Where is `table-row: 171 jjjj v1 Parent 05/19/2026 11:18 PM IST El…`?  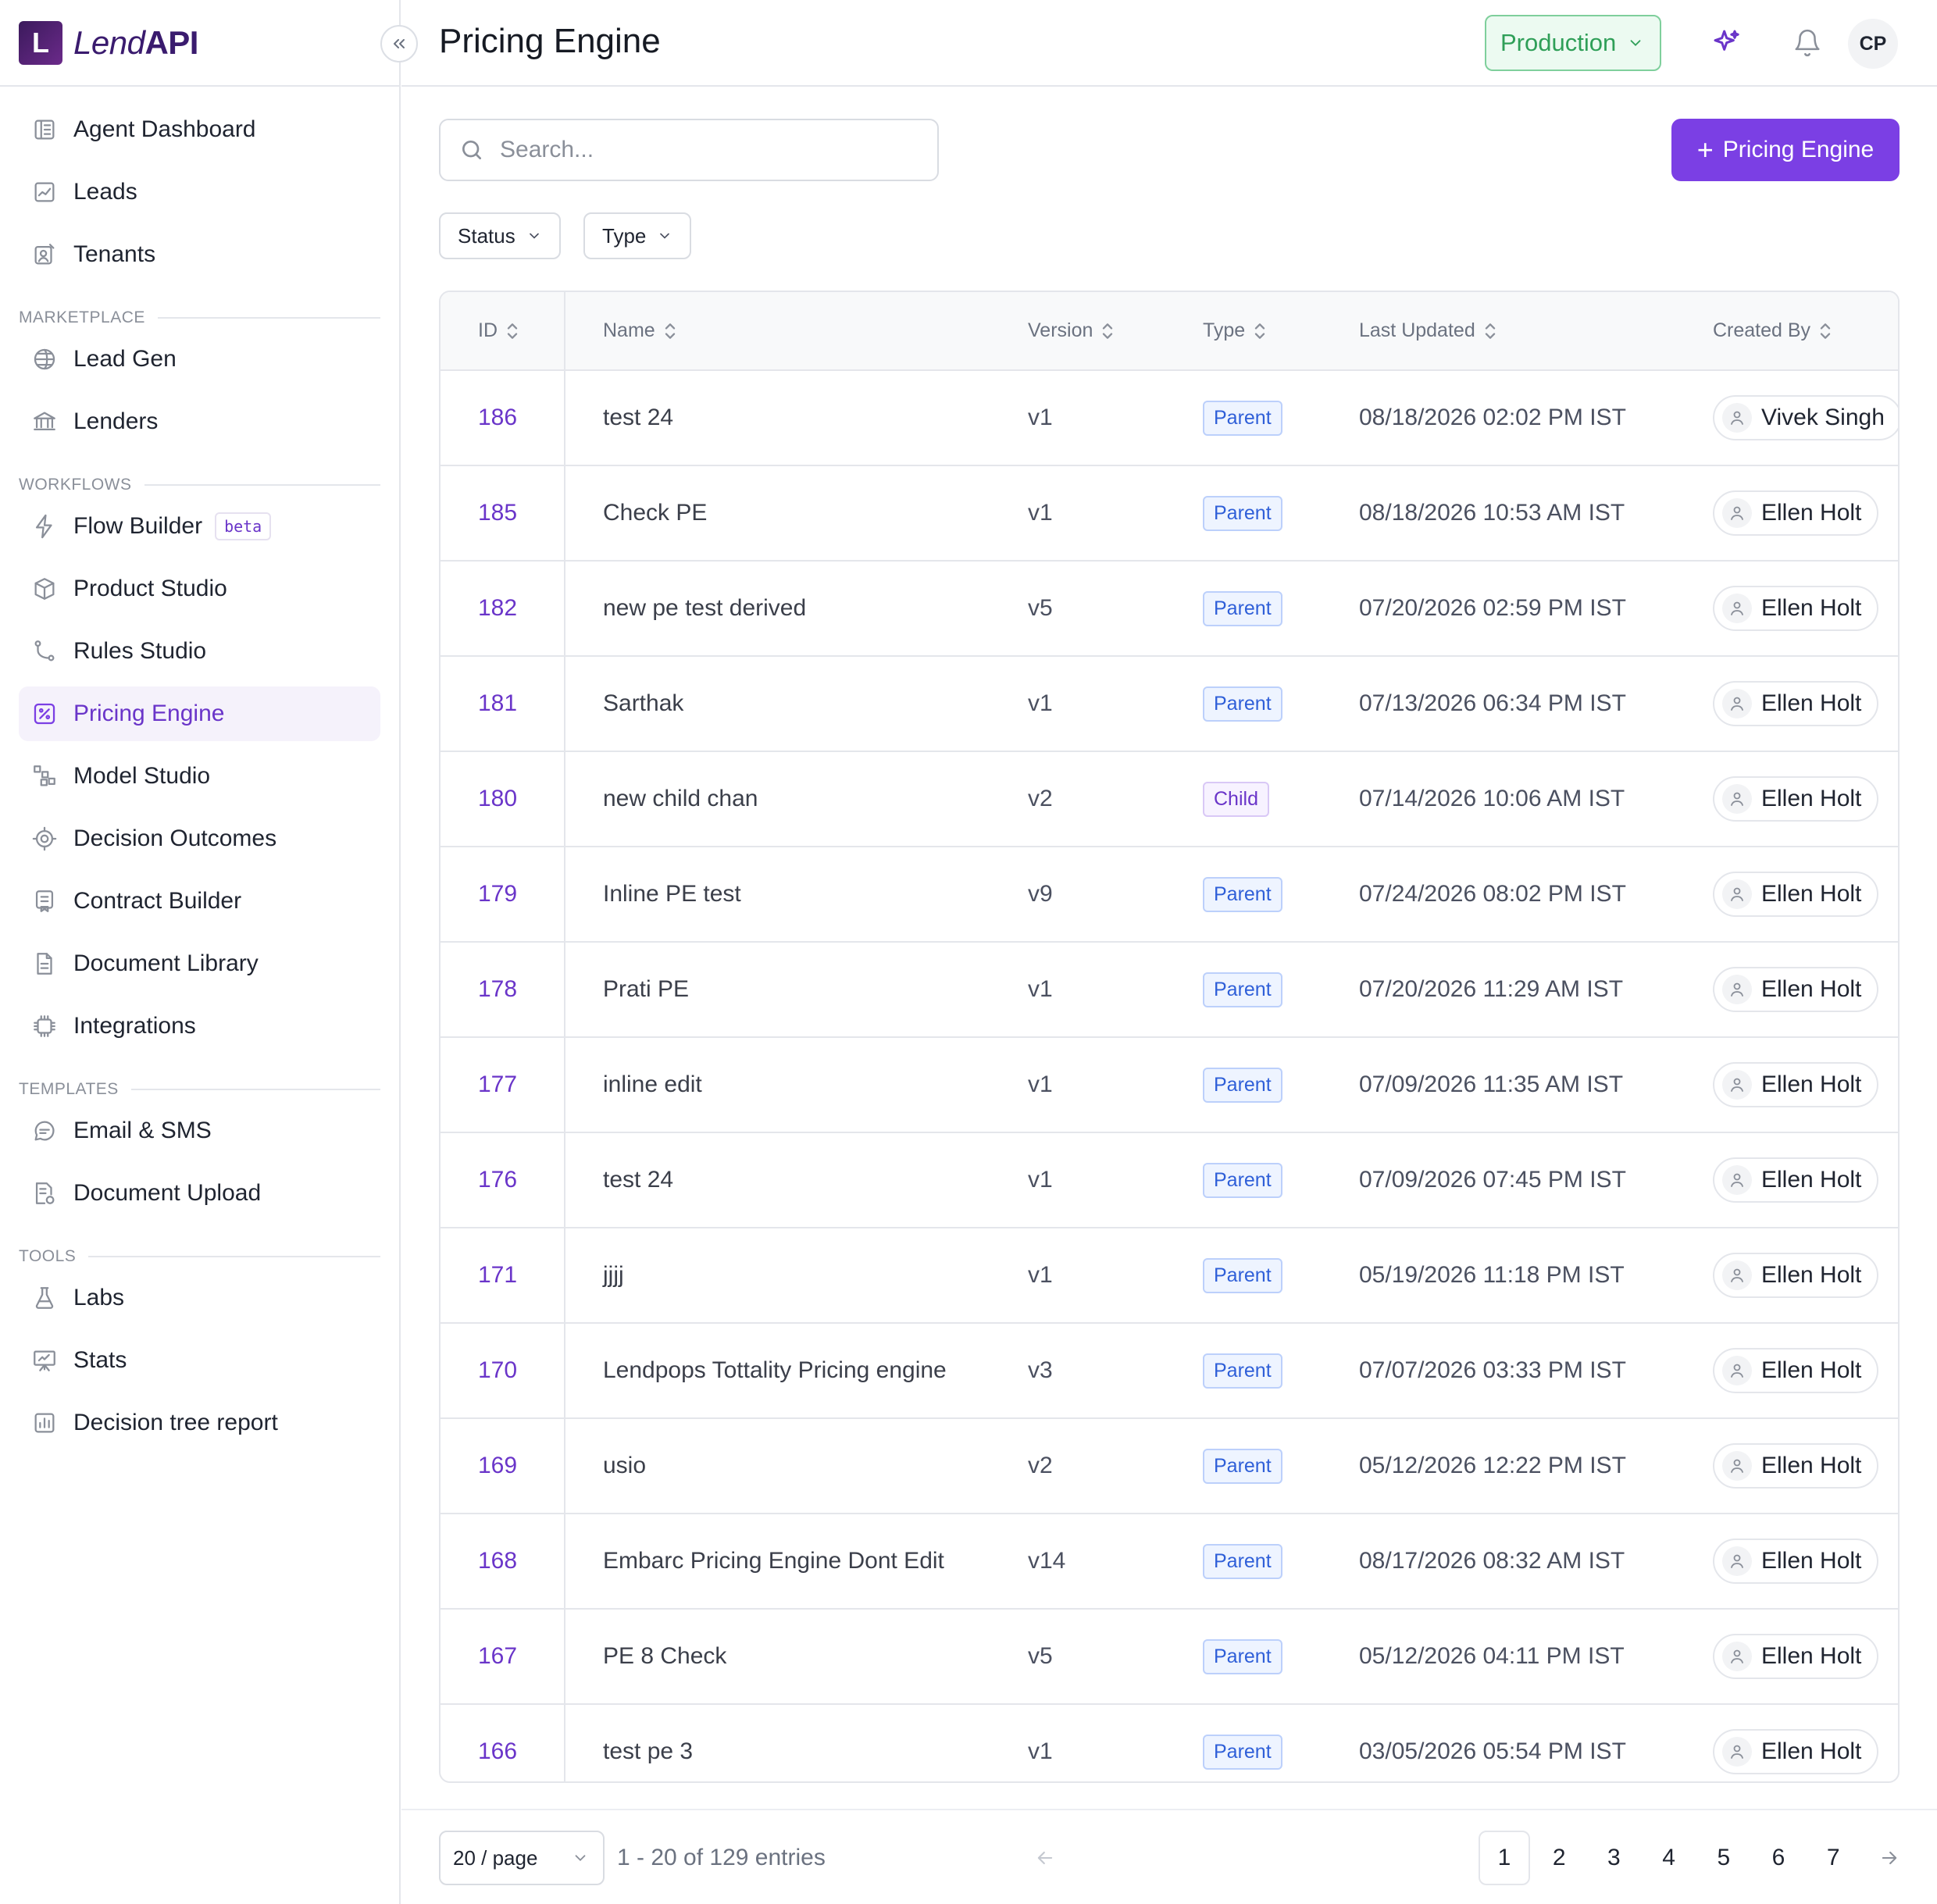
table-row: 171 jjjj v1 Parent 05/19/2026 11:18 PM IST El… is located at coordinates (1169, 1276).